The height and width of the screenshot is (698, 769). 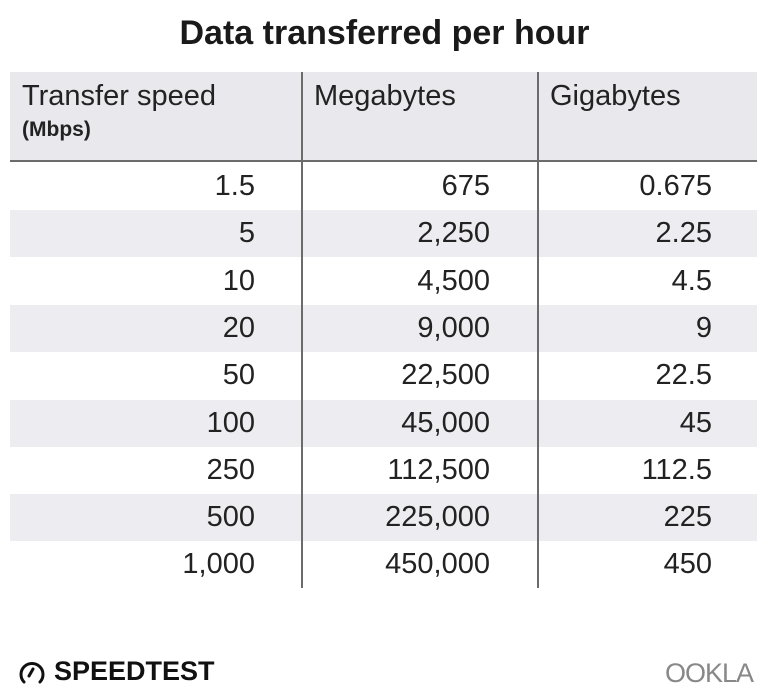 What do you see at coordinates (238, 280) in the screenshot?
I see `cell-speed: 10` at bounding box center [238, 280].